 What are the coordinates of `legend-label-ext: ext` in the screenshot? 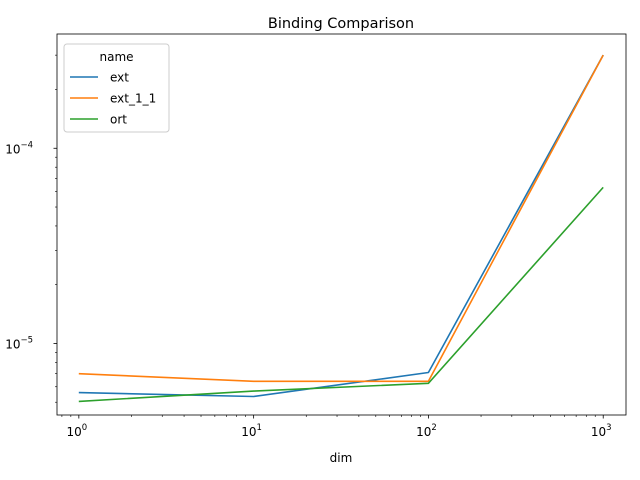 It's located at (119, 78).